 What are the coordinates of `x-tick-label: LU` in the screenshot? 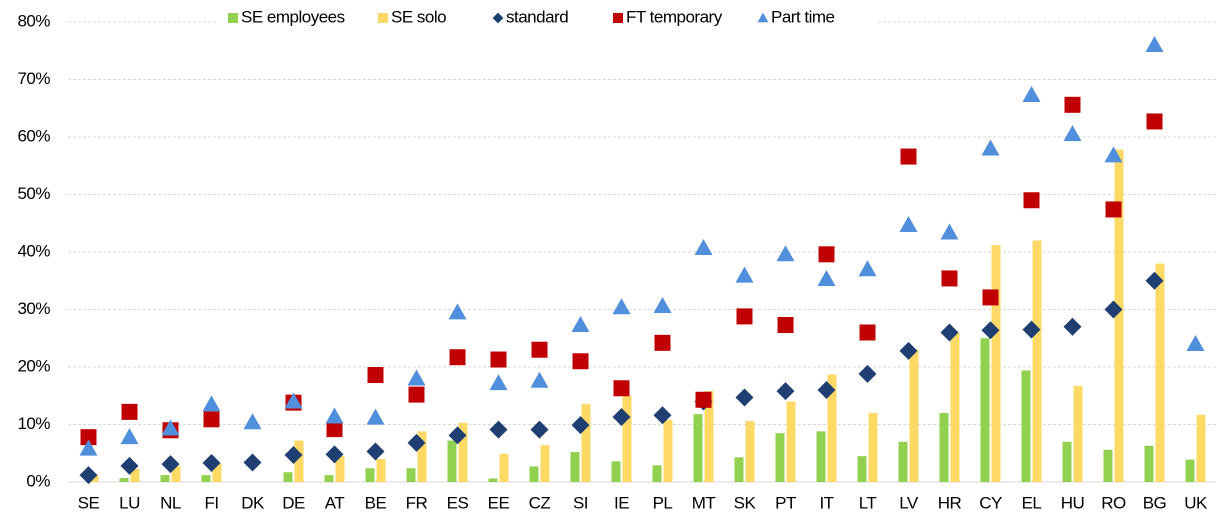 It's located at (129, 502).